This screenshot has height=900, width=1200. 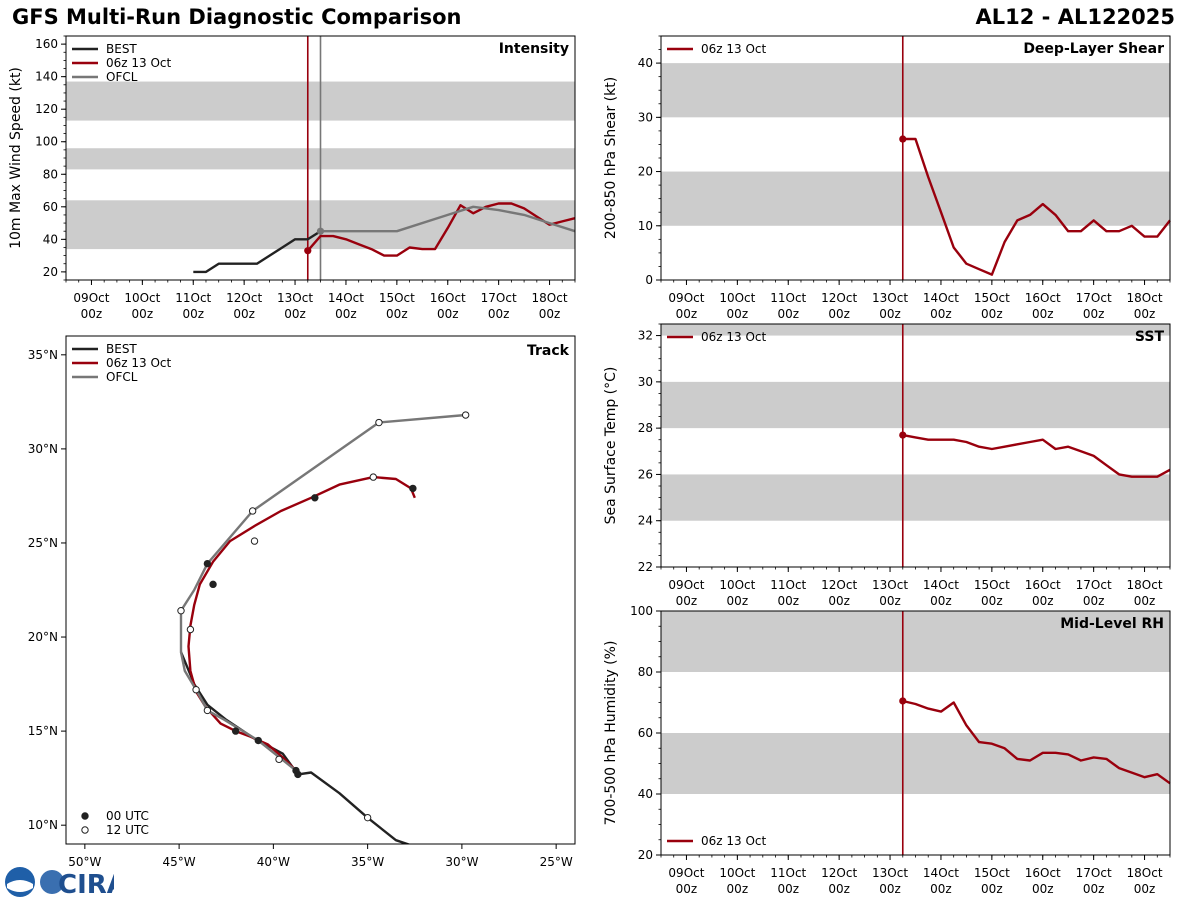 What do you see at coordinates (1075, 17) in the screenshot?
I see `storm-id-title: AL12 - AL122025` at bounding box center [1075, 17].